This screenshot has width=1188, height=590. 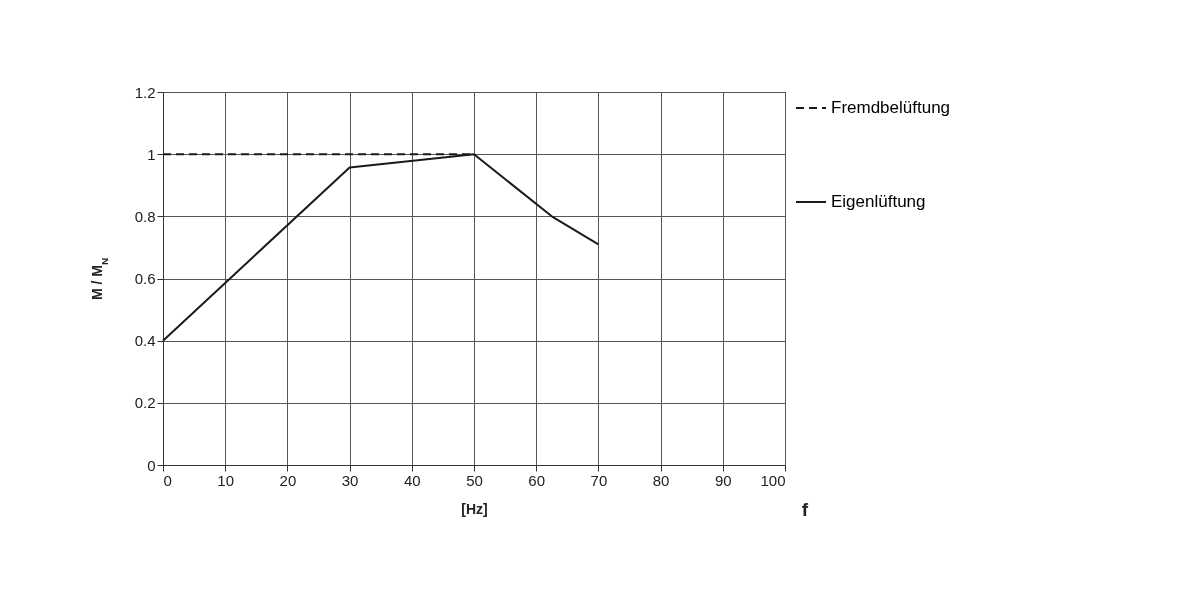 I want to click on x-tick-label: 20, so click(x=288, y=480).